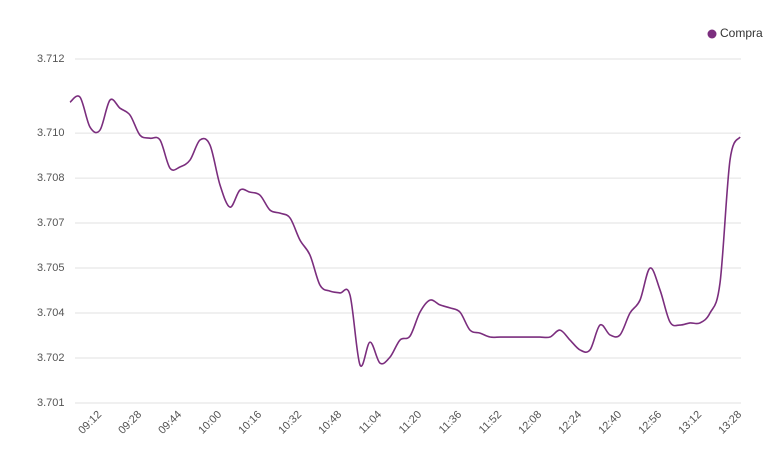  Describe the element at coordinates (570, 423) in the screenshot. I see `x-tick-label: 12:24` at that location.